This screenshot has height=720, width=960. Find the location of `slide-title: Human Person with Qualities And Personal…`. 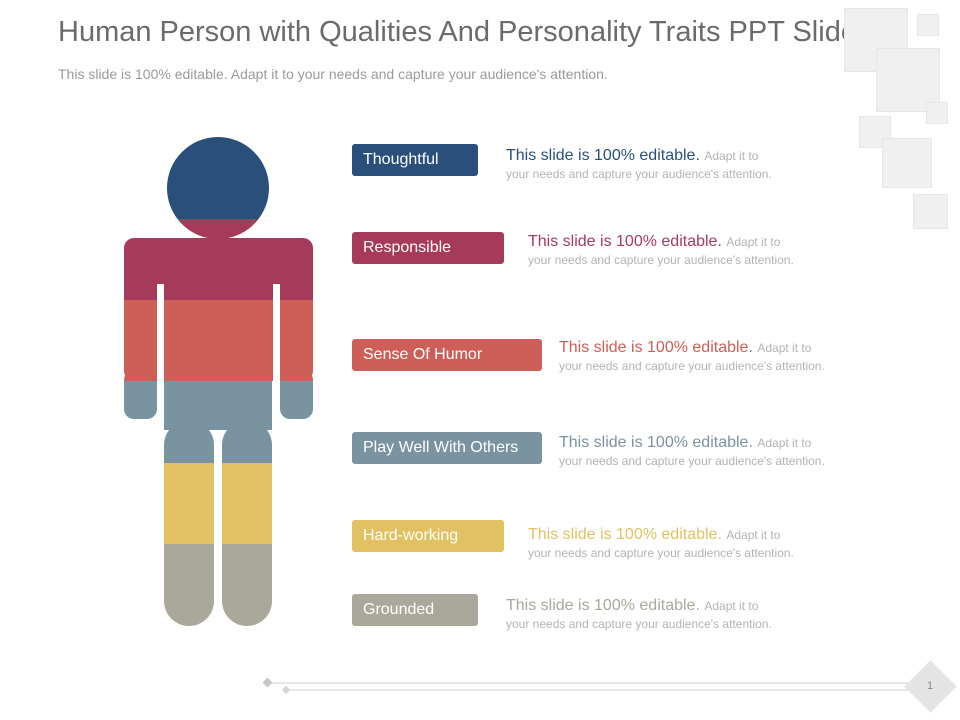

slide-title: Human Person with Qualities And Personal… is located at coordinates (457, 32).